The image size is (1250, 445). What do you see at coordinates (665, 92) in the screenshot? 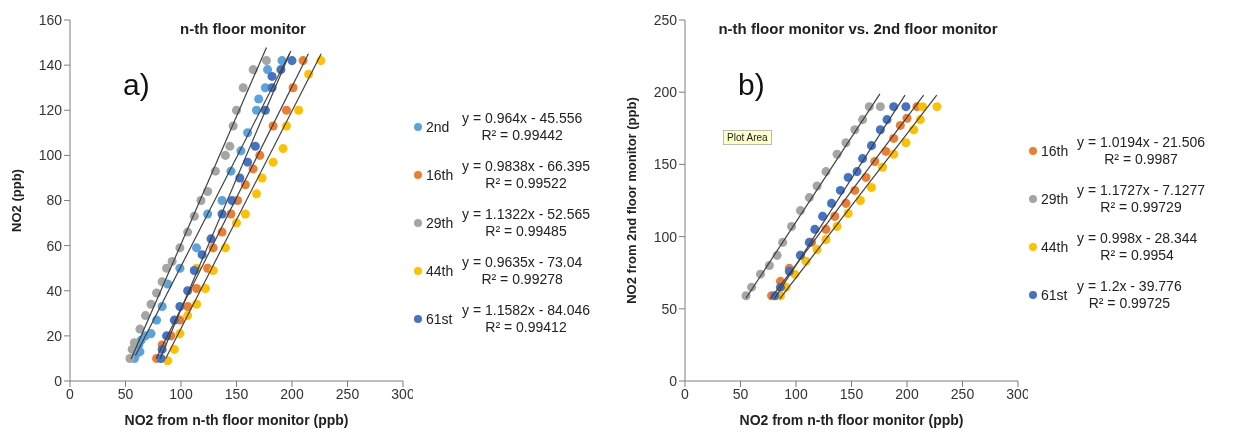
I see `y-tick-label: 200` at bounding box center [665, 92].